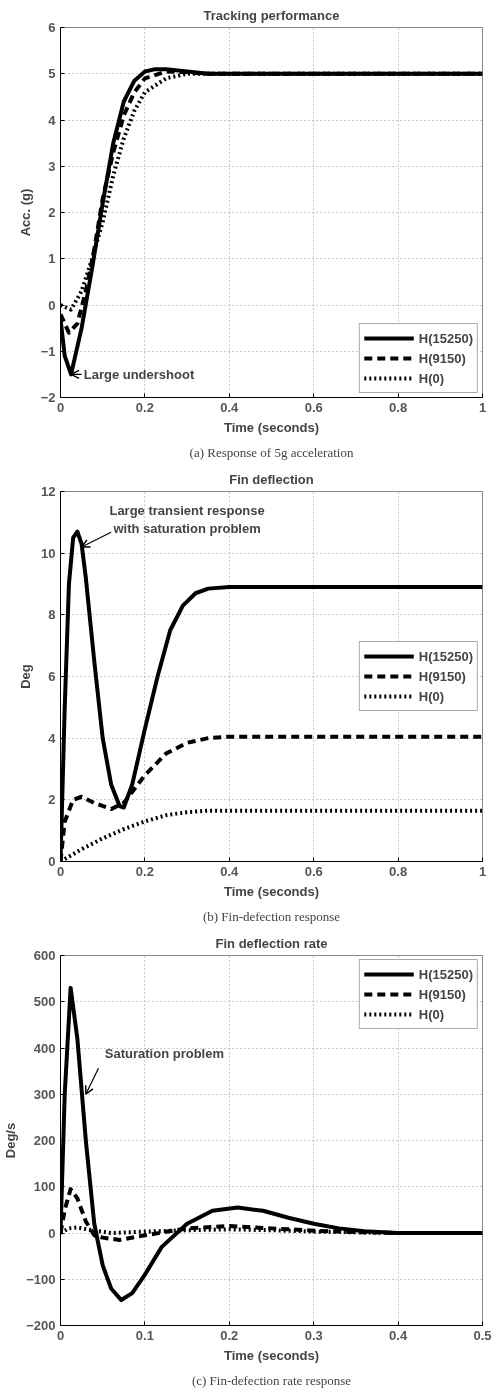 The height and width of the screenshot is (1392, 502). Describe the element at coordinates (44, 1002) in the screenshot. I see `y-tick-label: 500` at that location.